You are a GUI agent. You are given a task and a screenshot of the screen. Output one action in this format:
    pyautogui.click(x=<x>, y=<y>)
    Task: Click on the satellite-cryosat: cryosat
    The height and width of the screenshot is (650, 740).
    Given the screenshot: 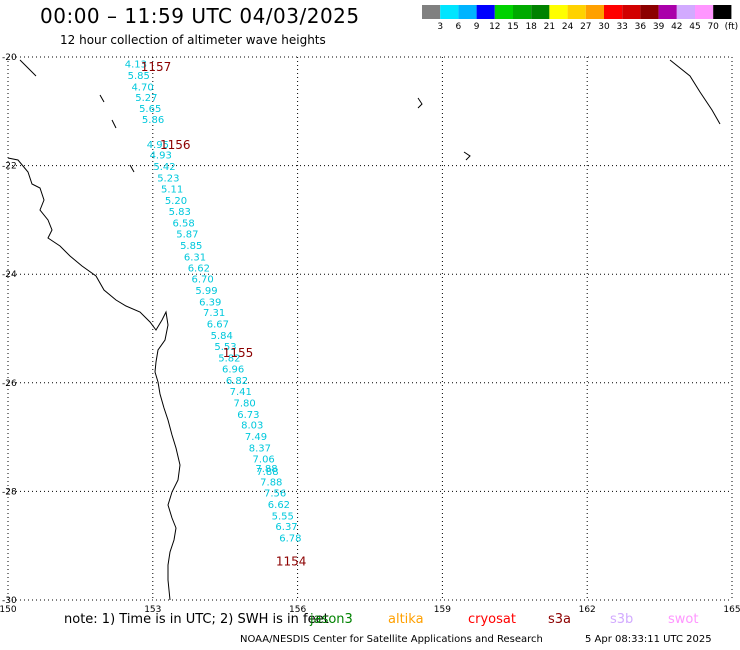 What is the action you would take?
    pyautogui.click(x=492, y=619)
    